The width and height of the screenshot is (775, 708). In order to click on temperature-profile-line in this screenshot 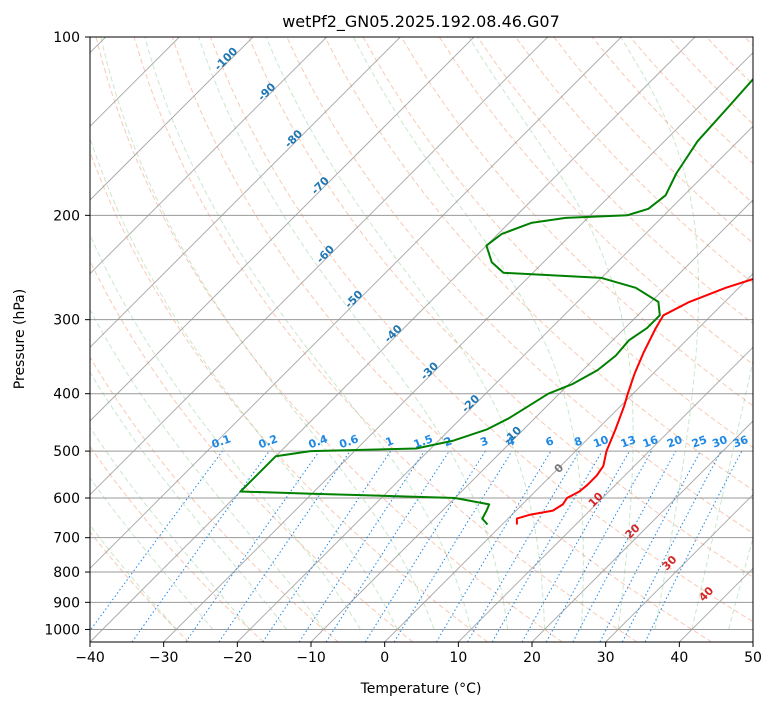, I will do `click(634, 401)`.